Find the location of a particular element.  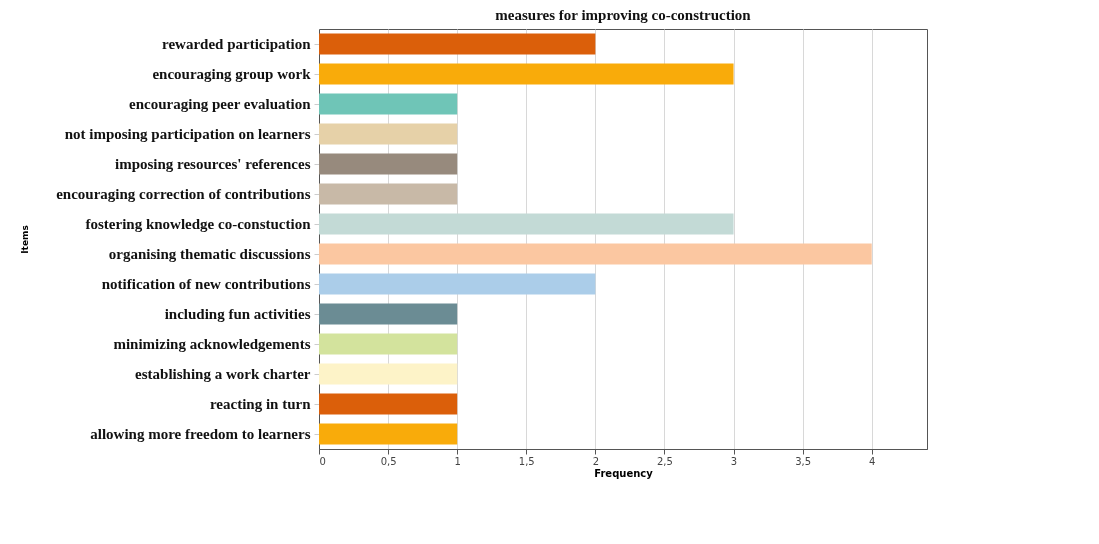

y-tick-label: establishing a work charter is located at coordinates (223, 374).